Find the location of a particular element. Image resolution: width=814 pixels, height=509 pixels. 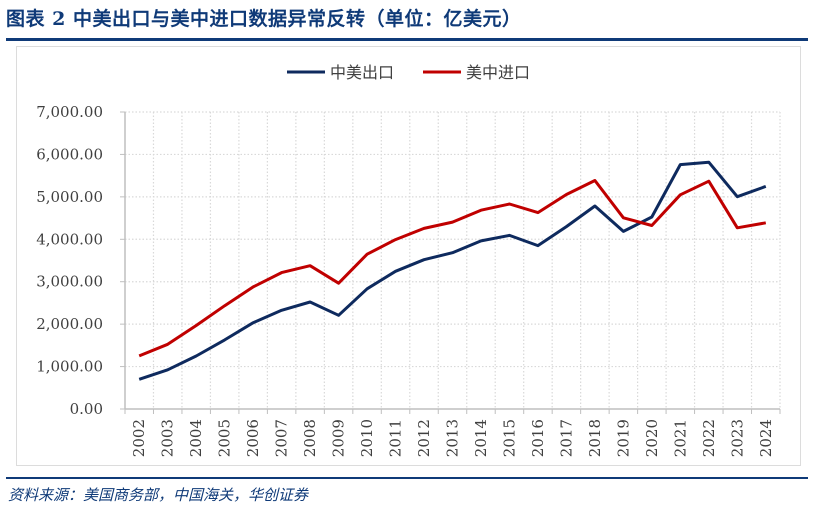

y-tick-label: 4,000.00 is located at coordinates (69, 239).